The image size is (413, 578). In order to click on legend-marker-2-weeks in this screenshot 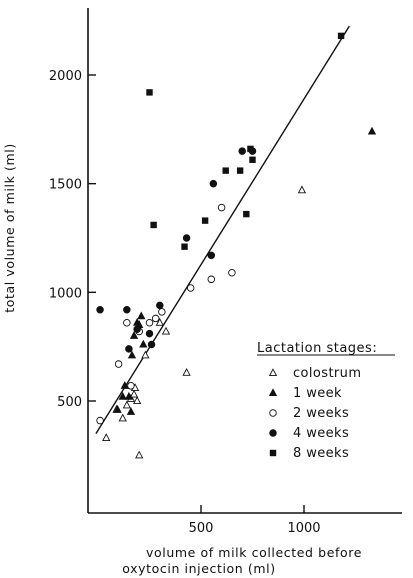, I will do `click(273, 413)`.